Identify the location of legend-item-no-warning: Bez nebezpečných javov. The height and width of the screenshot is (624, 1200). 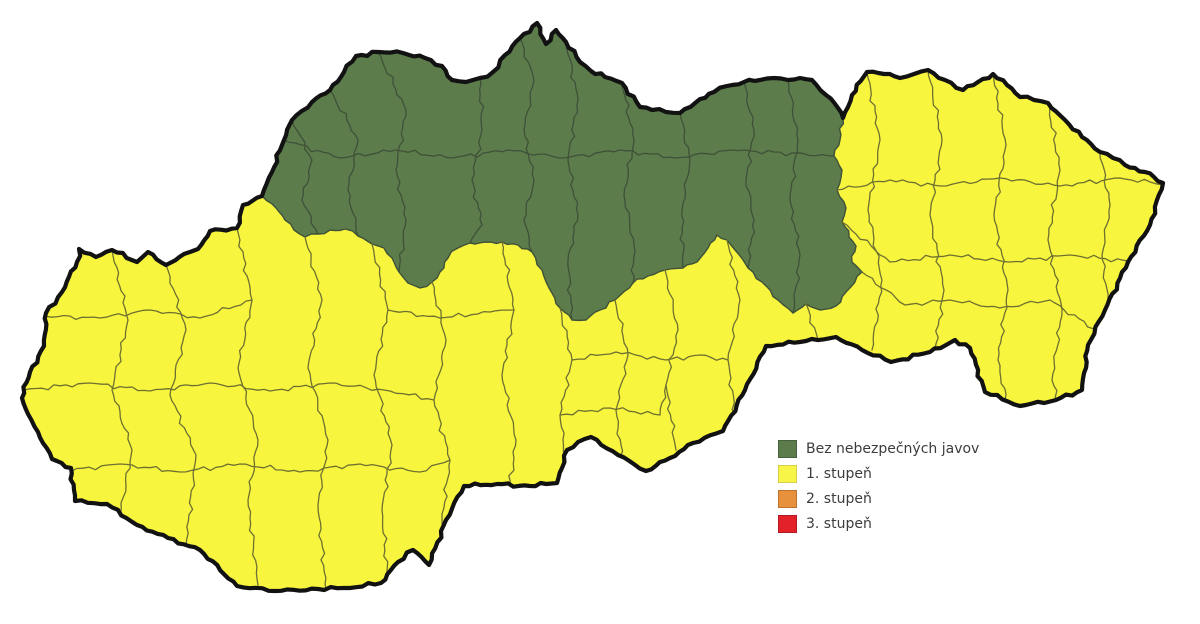
(878, 449).